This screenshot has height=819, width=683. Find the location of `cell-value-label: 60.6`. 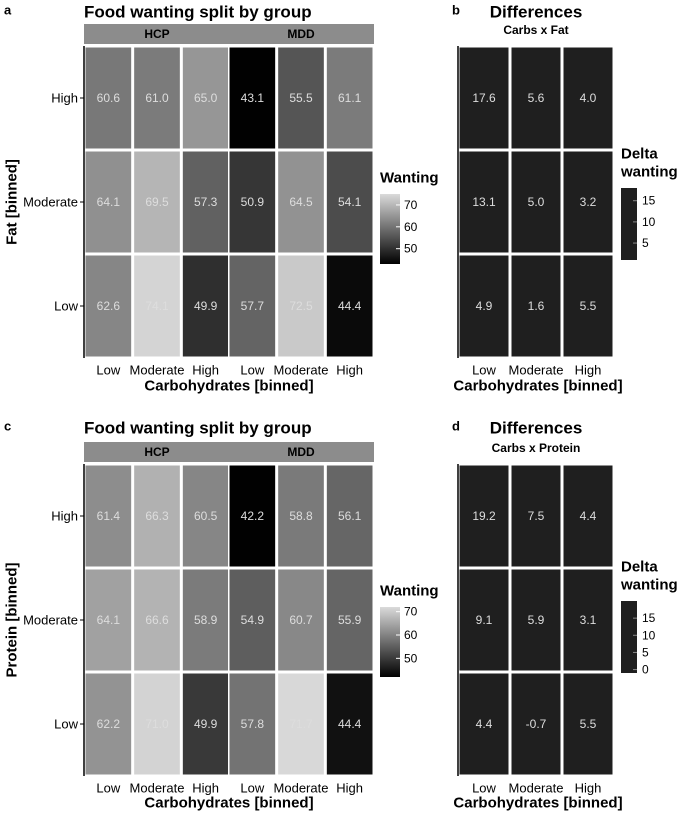

cell-value-label: 60.6 is located at coordinates (109, 98).